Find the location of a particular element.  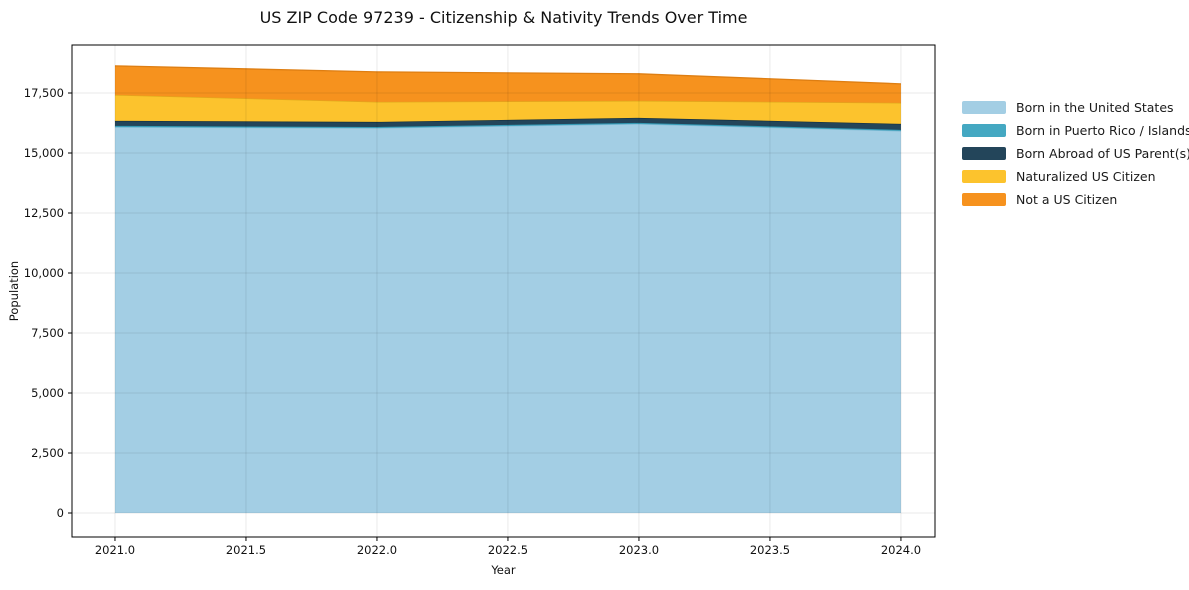

legend-item-born-in-the-united-states: Born in the United States is located at coordinates (1075, 107).